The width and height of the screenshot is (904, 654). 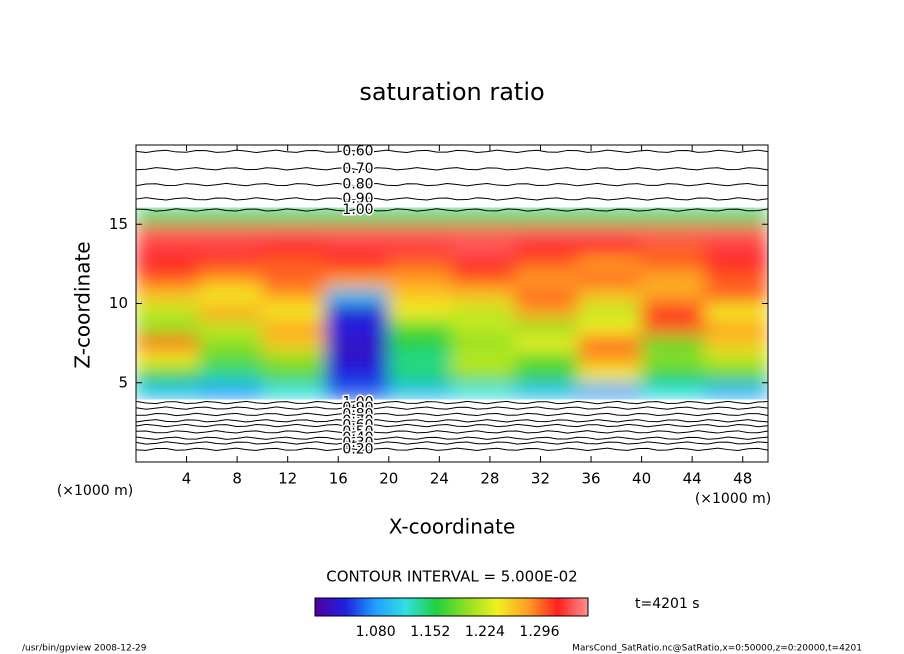 What do you see at coordinates (237, 479) in the screenshot?
I see `x-tick-label: 8` at bounding box center [237, 479].